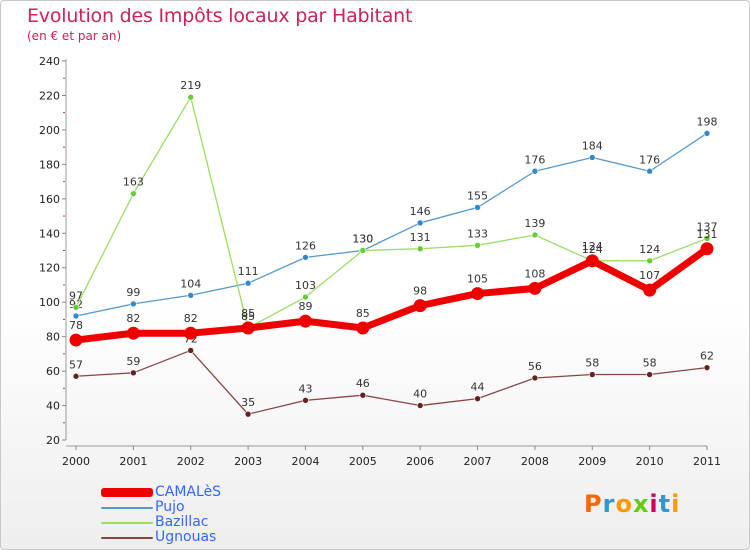 The height and width of the screenshot is (550, 750). I want to click on y-tick-label: 220, so click(49, 95).